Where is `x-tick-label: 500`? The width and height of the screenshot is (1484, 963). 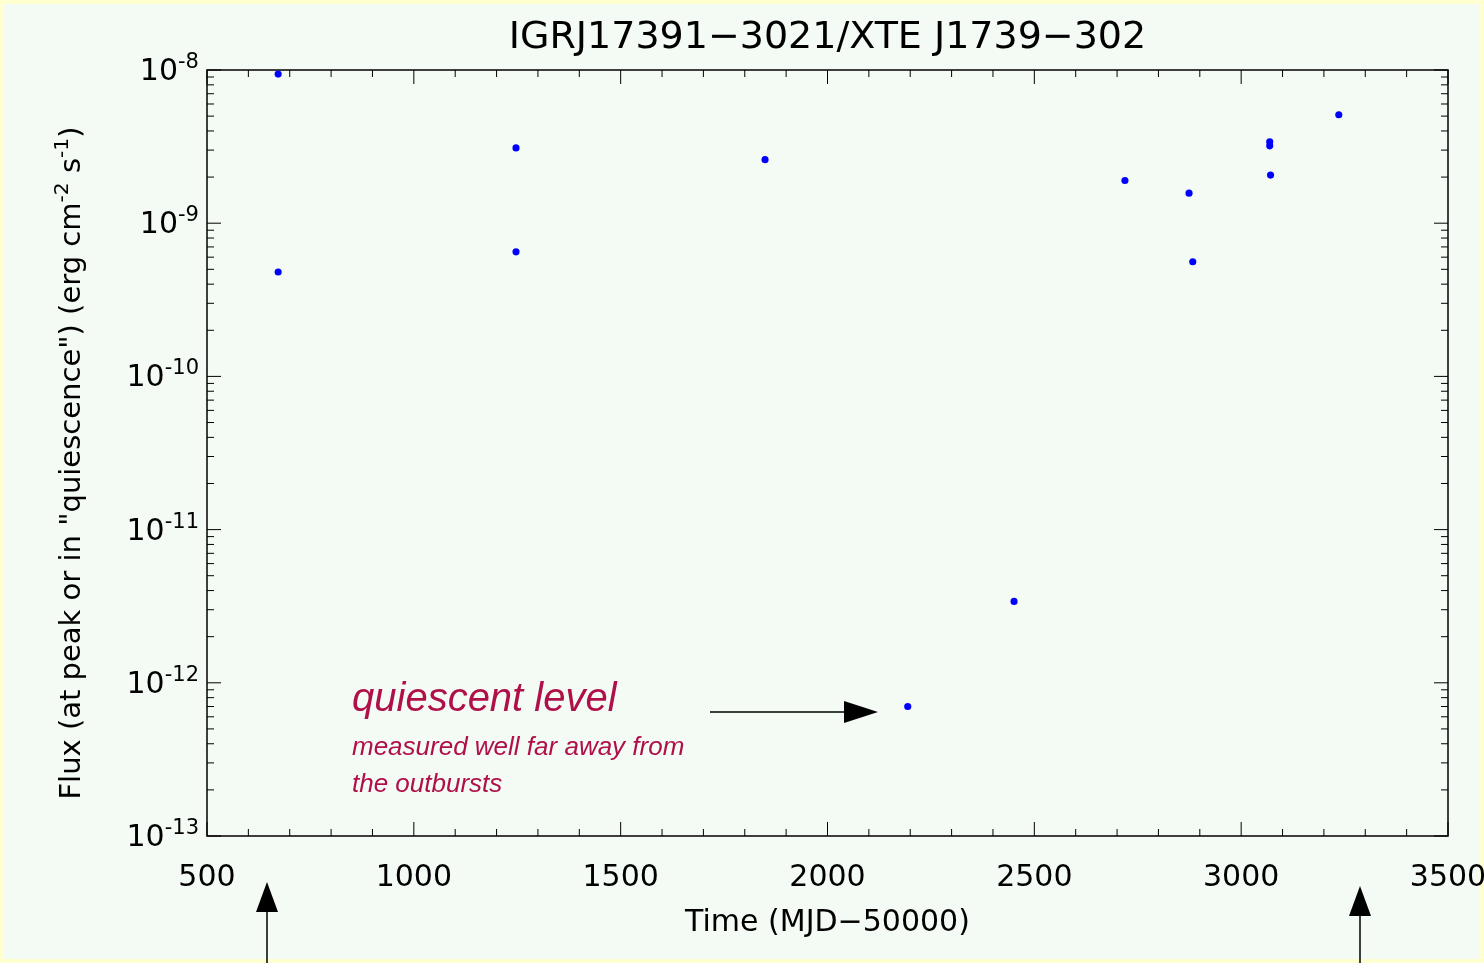 x-tick-label: 500 is located at coordinates (207, 875).